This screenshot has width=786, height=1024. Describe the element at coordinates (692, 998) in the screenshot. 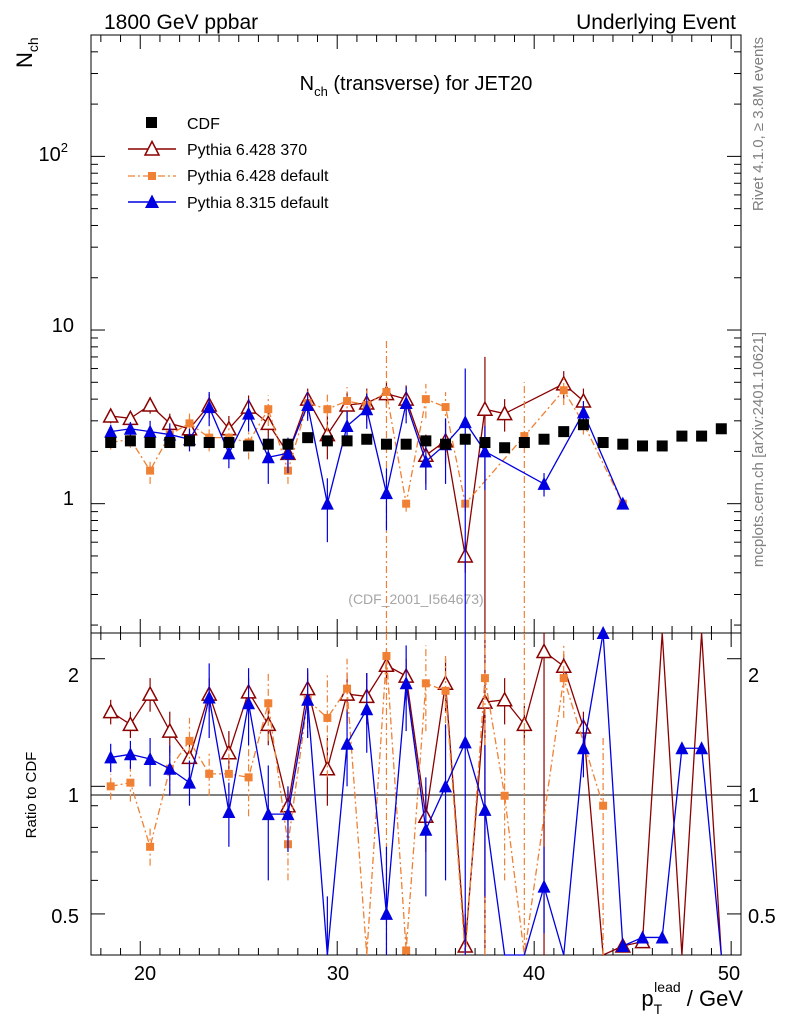

I see `x-axis-label: pTlead / GeV` at that location.